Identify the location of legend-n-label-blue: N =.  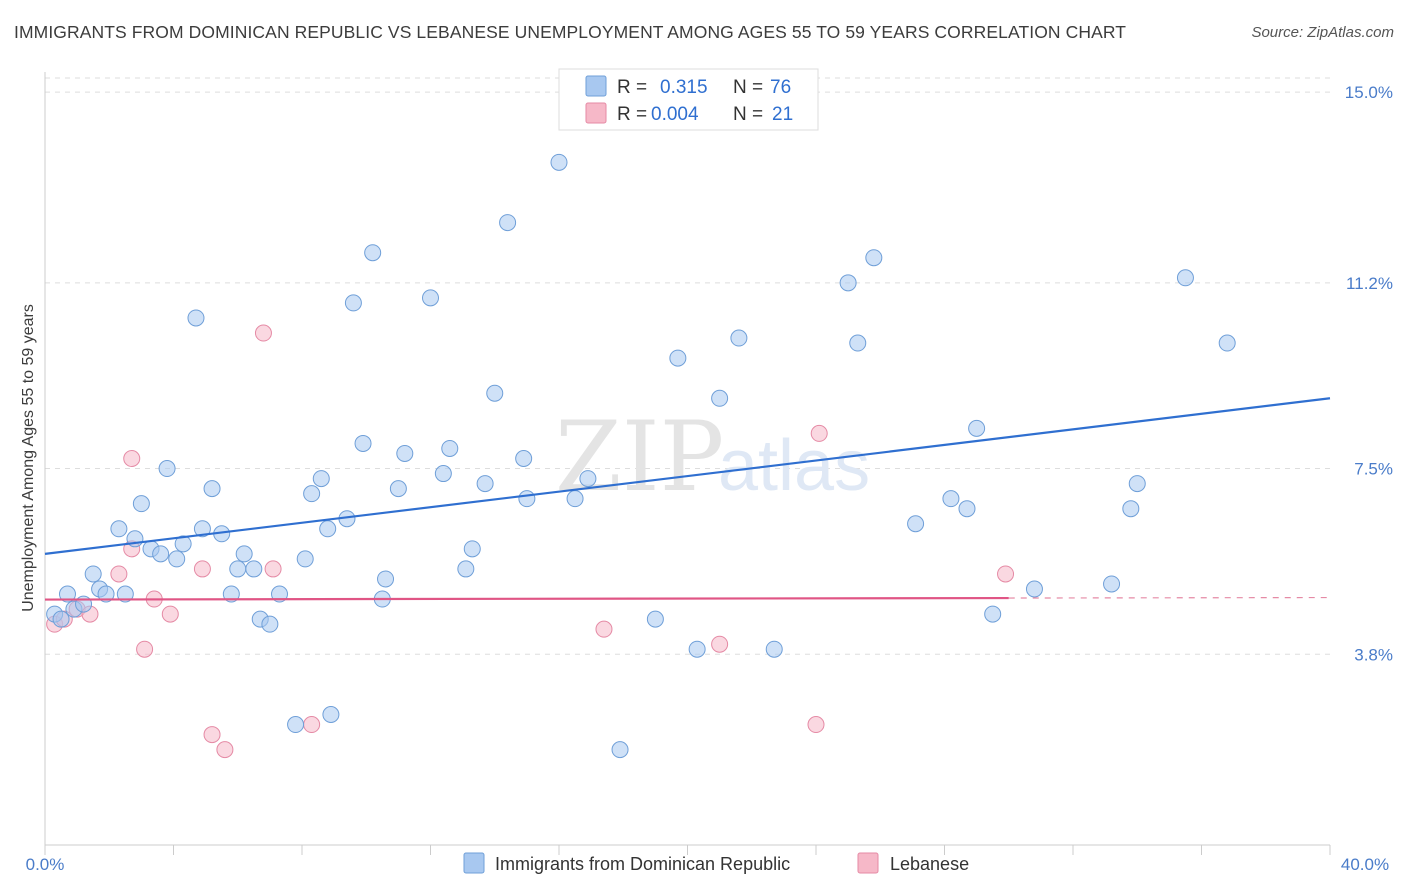
(748, 87).